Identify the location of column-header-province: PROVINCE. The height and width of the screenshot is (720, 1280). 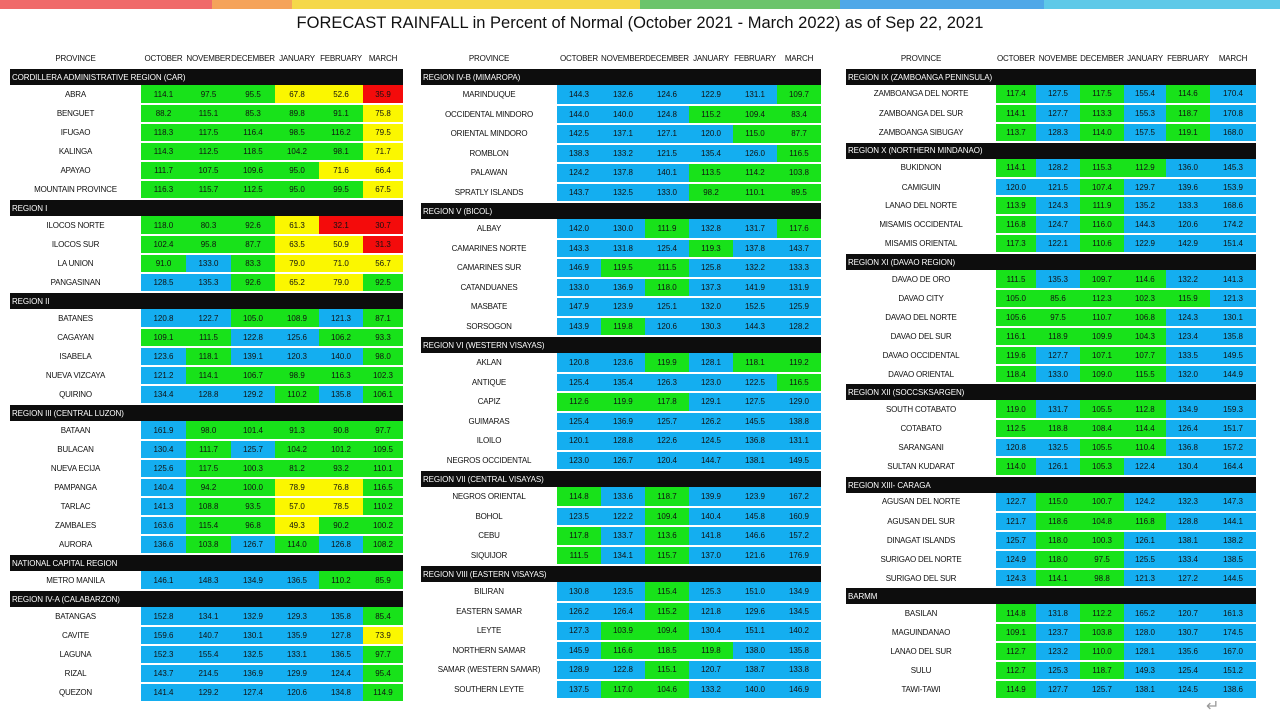
(489, 58).